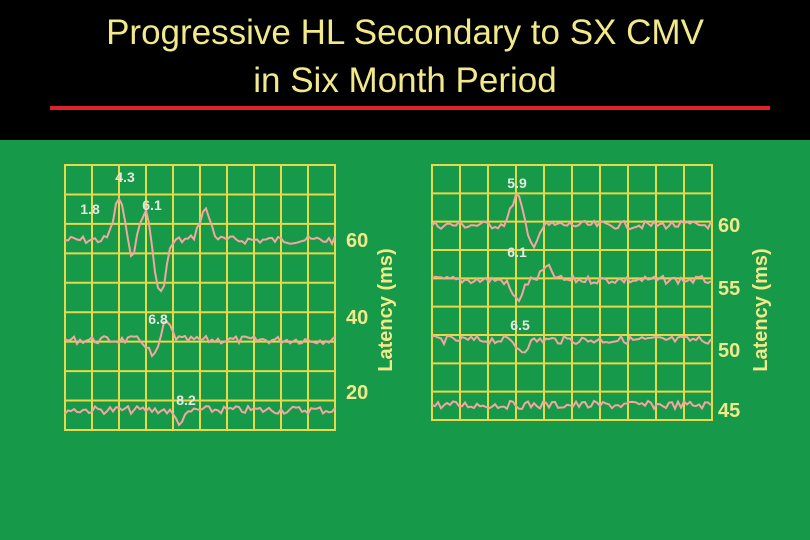 This screenshot has height=540, width=810. Describe the element at coordinates (405, 32) in the screenshot. I see `title-line: Progressive HL Secondary to SX CMV` at that location.